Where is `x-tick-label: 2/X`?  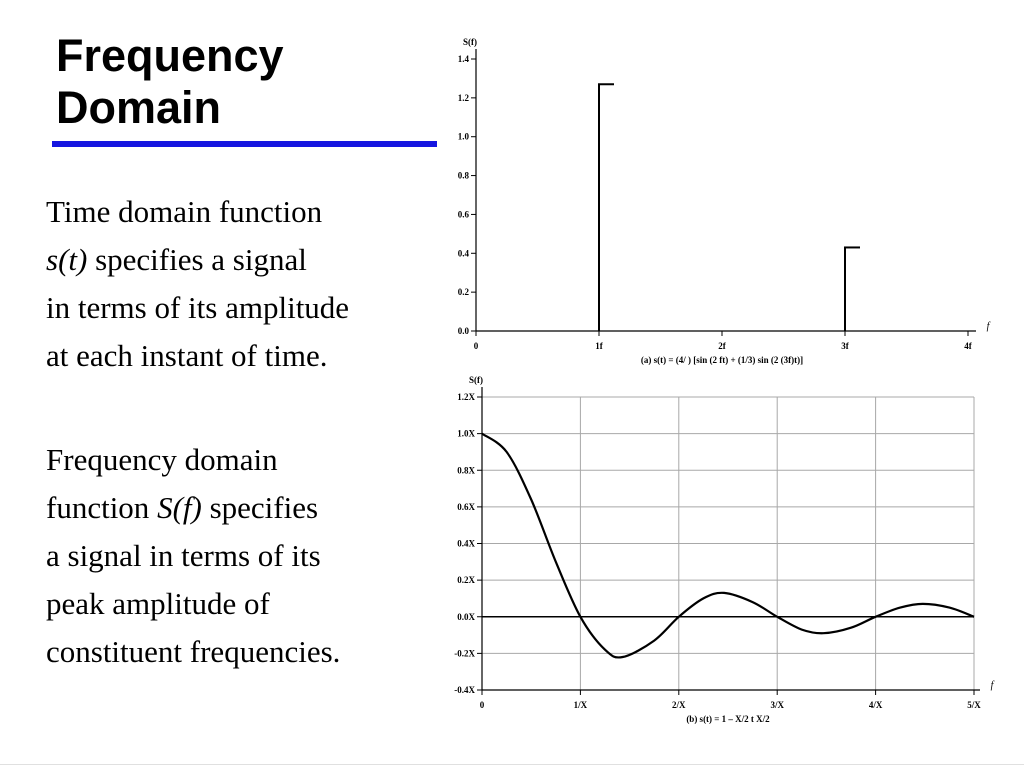 x-tick-label: 2/X is located at coordinates (679, 705).